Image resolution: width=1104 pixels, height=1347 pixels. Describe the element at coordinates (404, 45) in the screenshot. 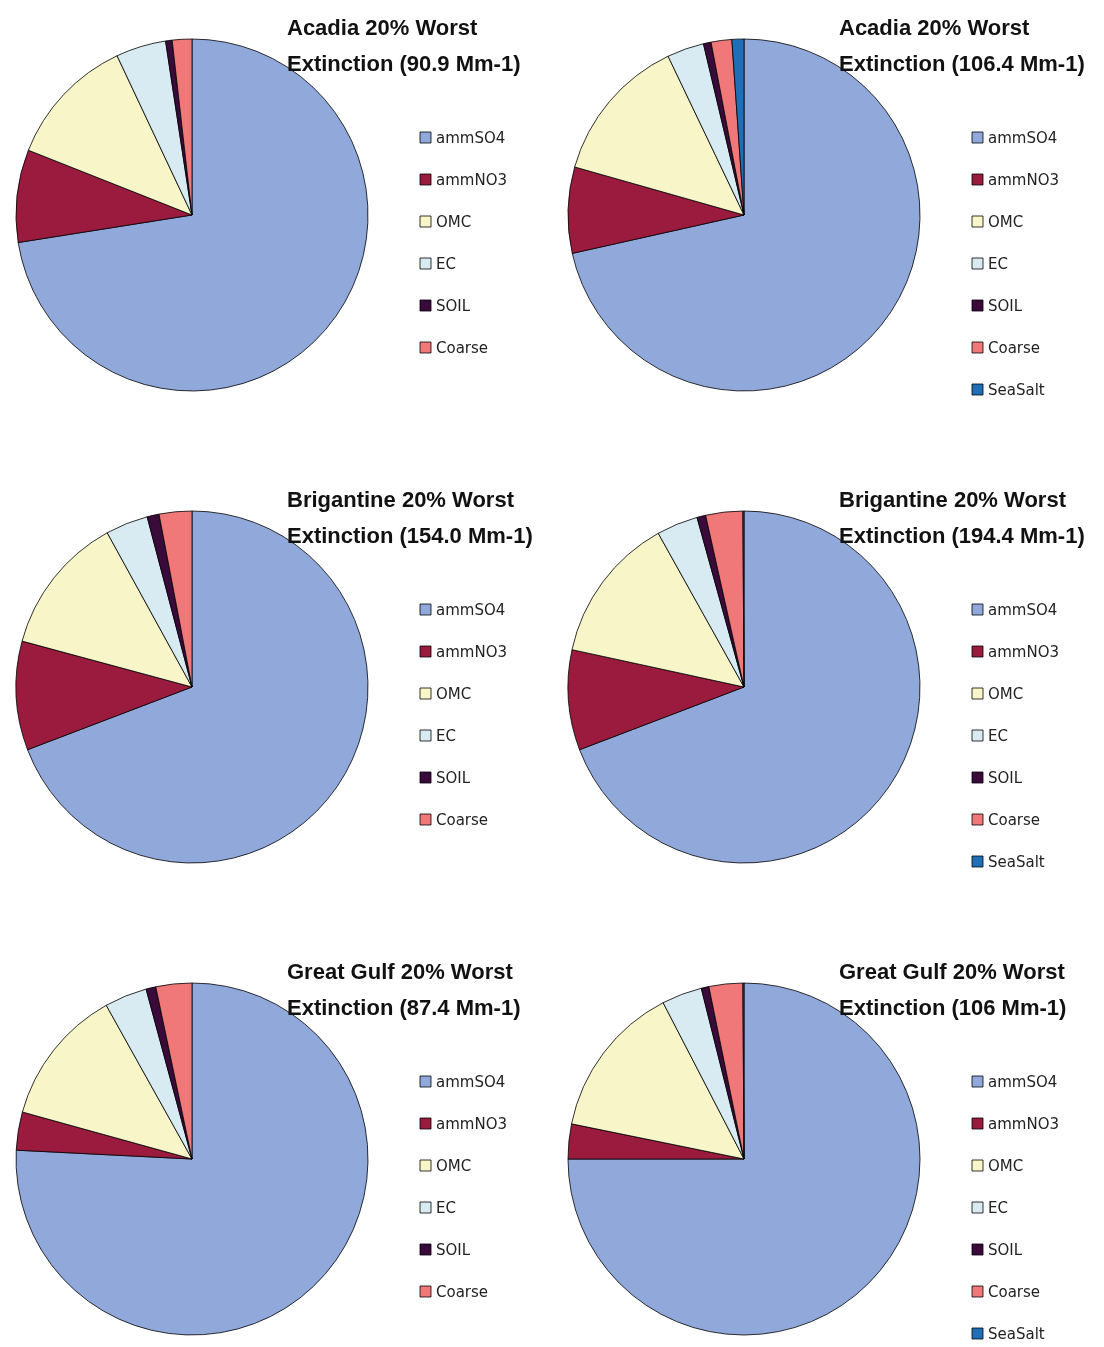

I see `chart-title: Acadia 20% Worst Extinction (90.9 Mm-1)` at that location.